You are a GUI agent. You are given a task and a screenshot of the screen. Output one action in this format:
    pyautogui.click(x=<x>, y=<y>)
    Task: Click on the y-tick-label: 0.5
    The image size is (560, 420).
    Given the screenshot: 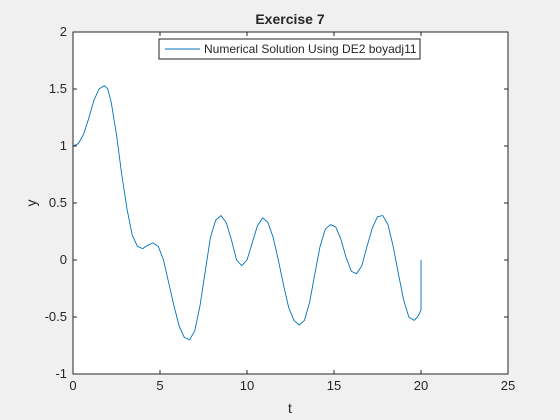 What is the action you would take?
    pyautogui.click(x=58, y=202)
    